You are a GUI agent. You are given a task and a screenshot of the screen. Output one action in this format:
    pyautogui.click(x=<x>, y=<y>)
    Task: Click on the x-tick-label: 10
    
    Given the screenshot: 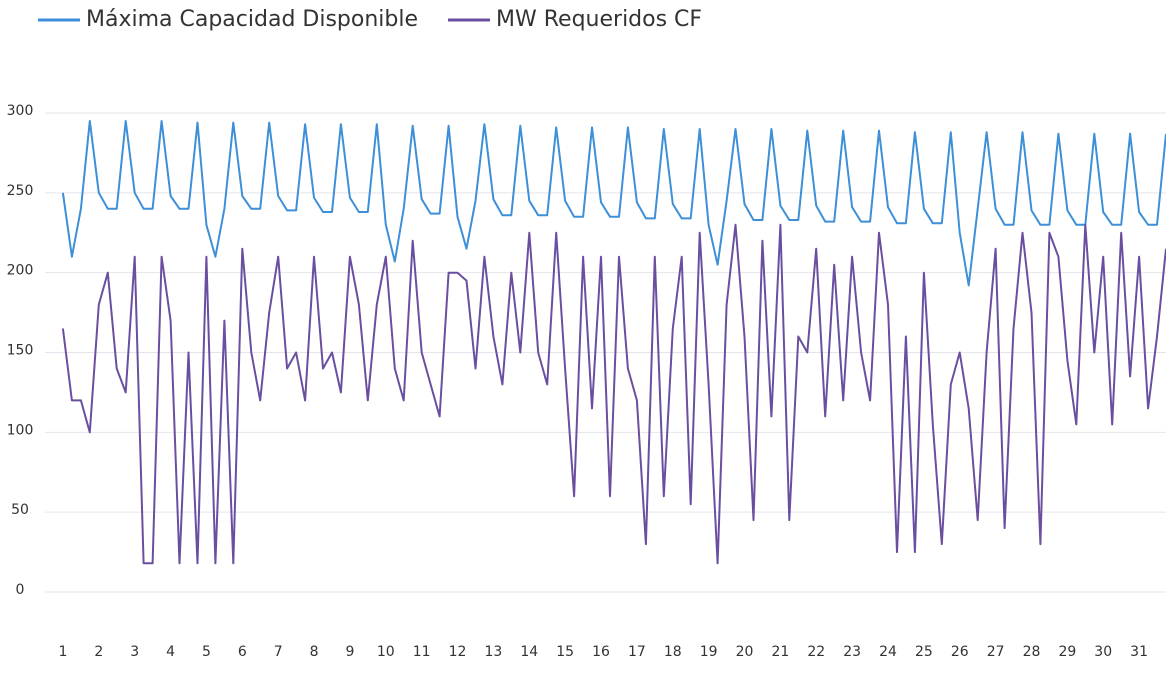 What is the action you would take?
    pyautogui.click(x=386, y=652)
    